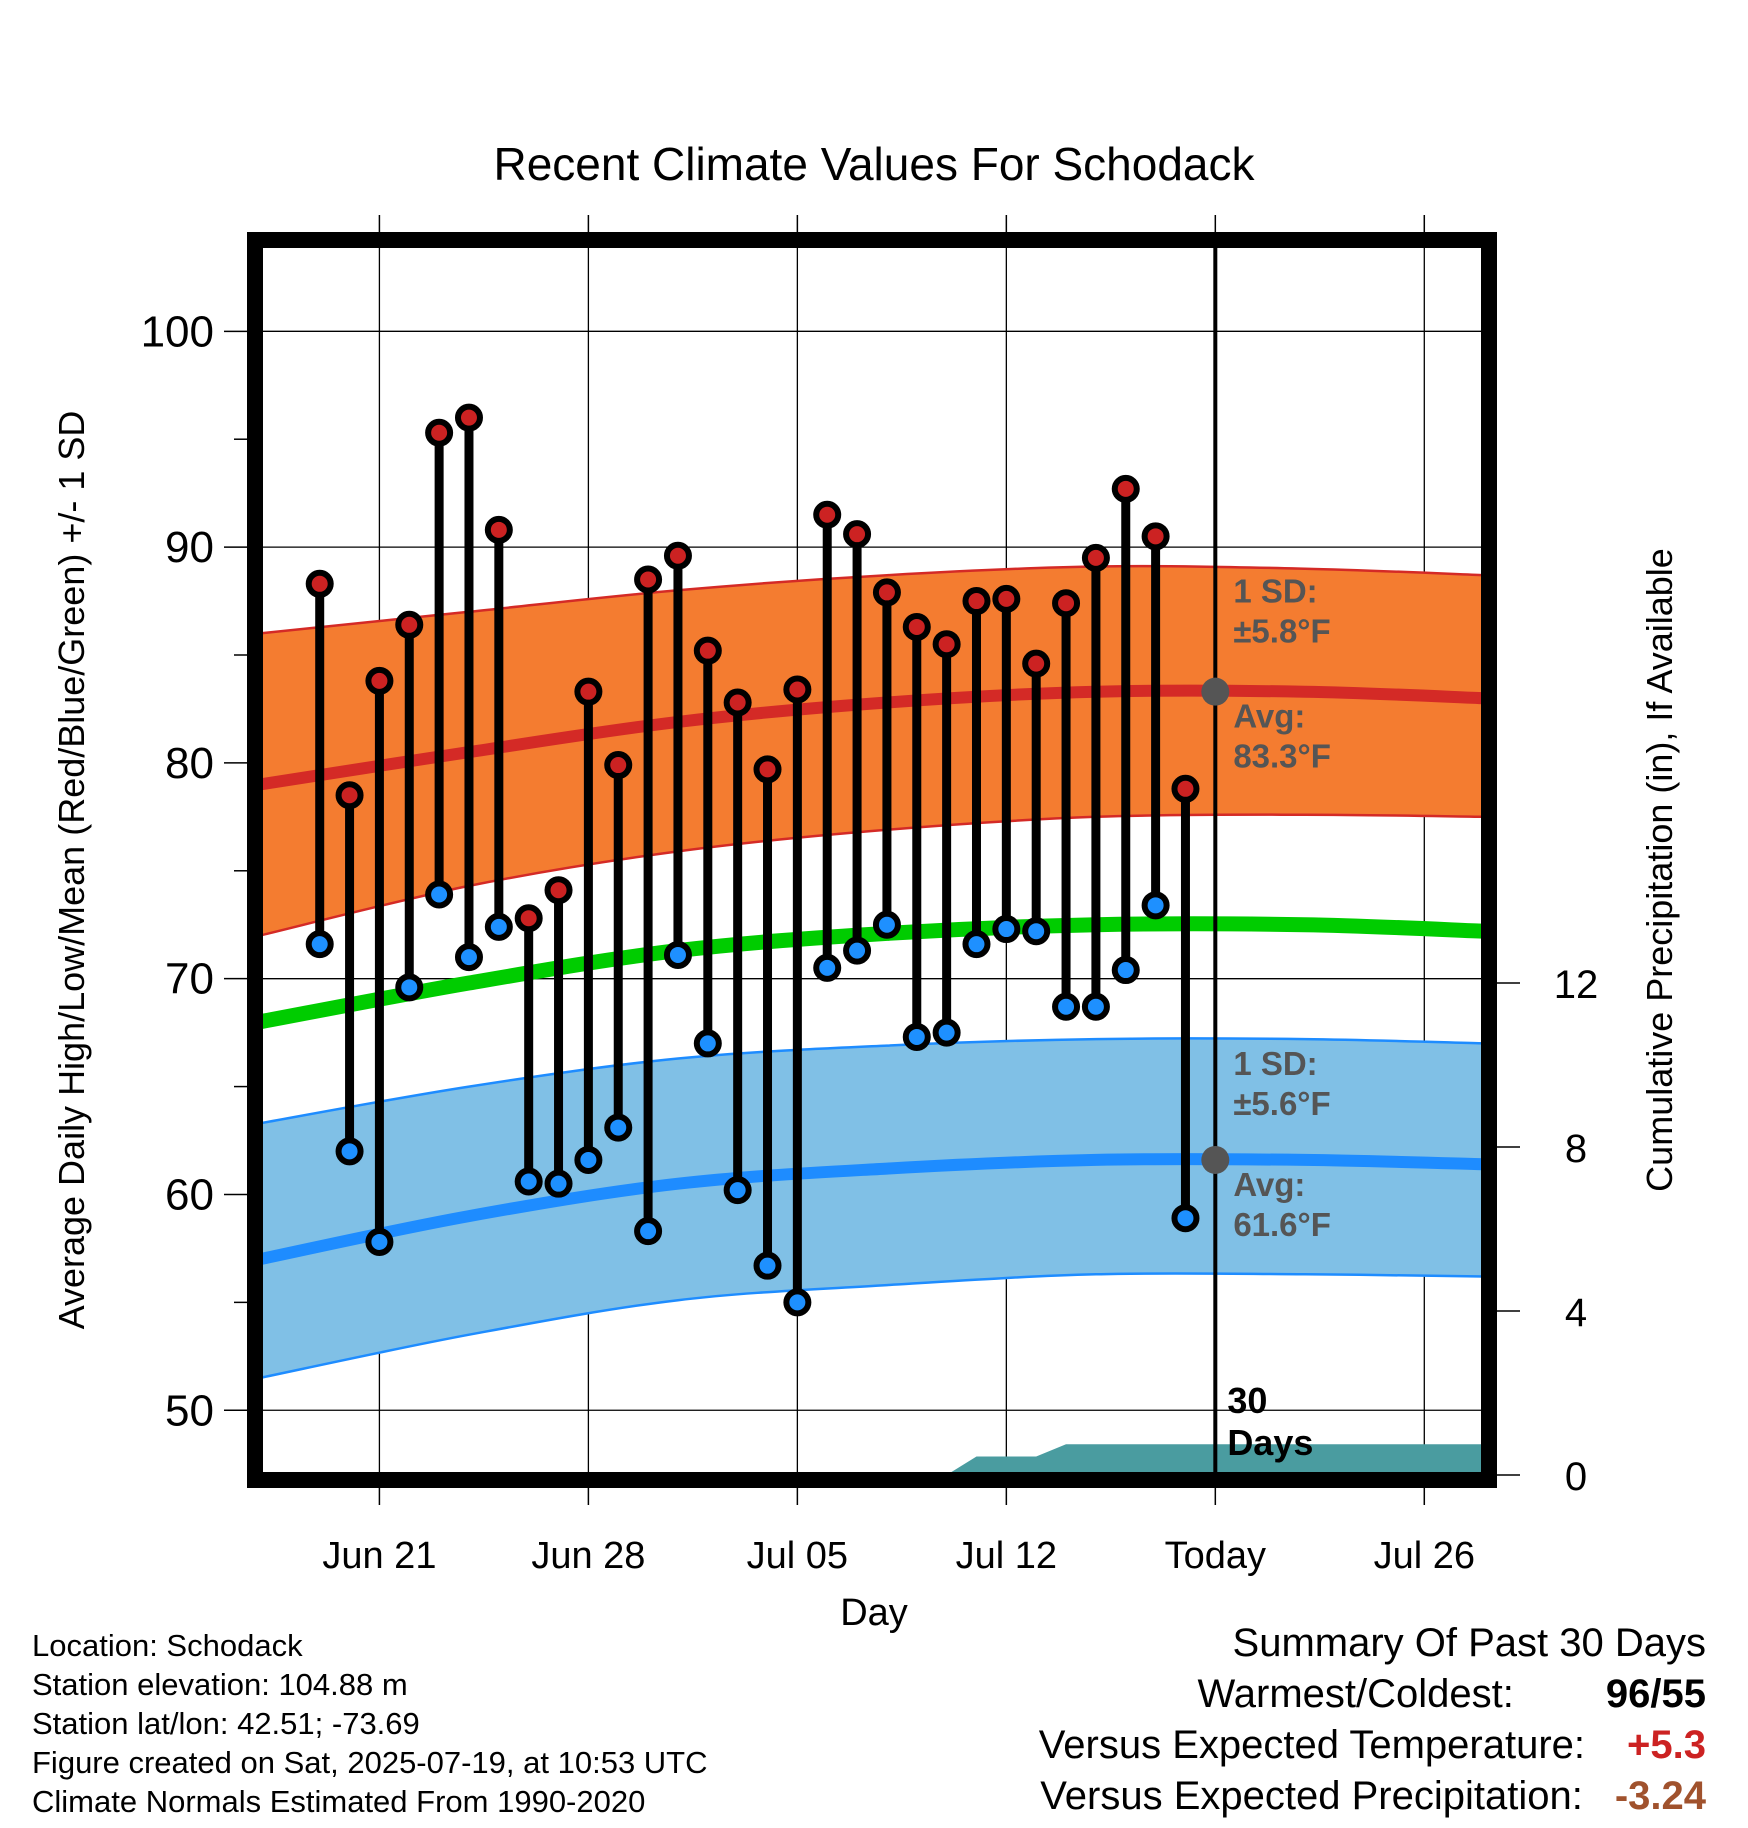 Image resolution: width=1748 pixels, height=1828 pixels. What do you see at coordinates (189, 1410) in the screenshot?
I see `y-tick-label: 50` at bounding box center [189, 1410].